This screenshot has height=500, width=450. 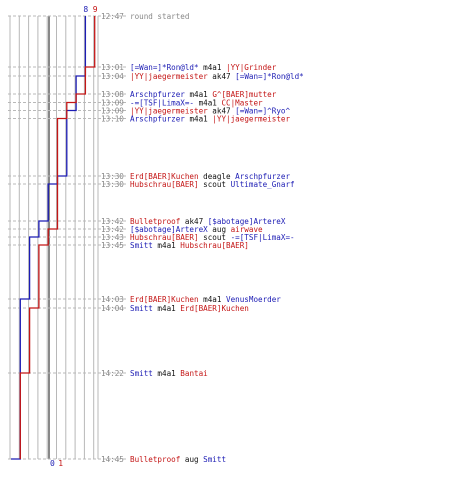 I want to click on event-segment: Bantai, so click(x=194, y=373).